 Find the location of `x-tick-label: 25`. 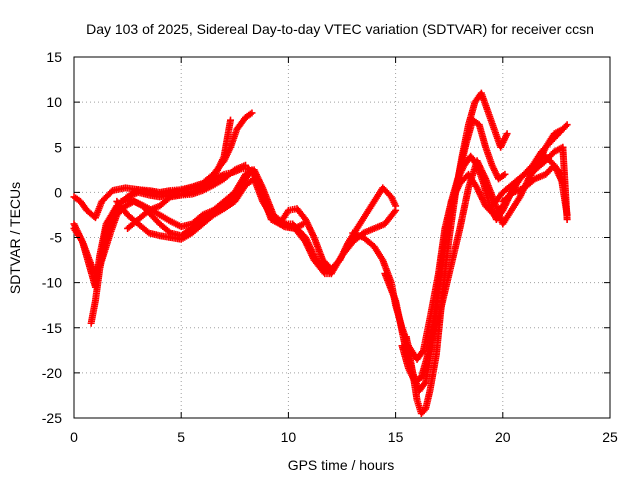

x-tick-label: 25 is located at coordinates (610, 437).